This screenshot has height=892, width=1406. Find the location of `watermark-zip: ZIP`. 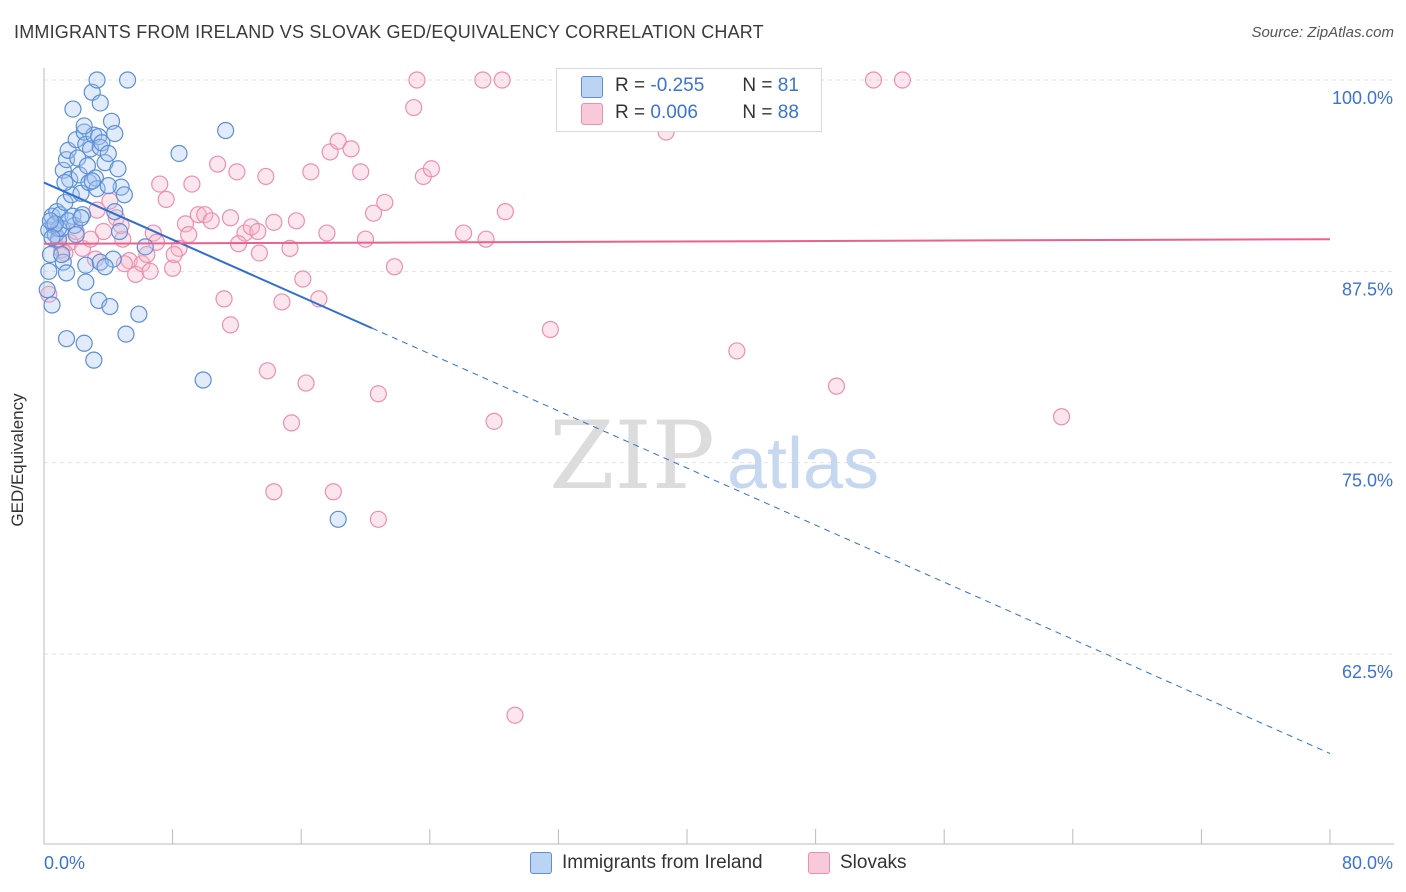

watermark-zip: ZIP is located at coordinates (632, 456).